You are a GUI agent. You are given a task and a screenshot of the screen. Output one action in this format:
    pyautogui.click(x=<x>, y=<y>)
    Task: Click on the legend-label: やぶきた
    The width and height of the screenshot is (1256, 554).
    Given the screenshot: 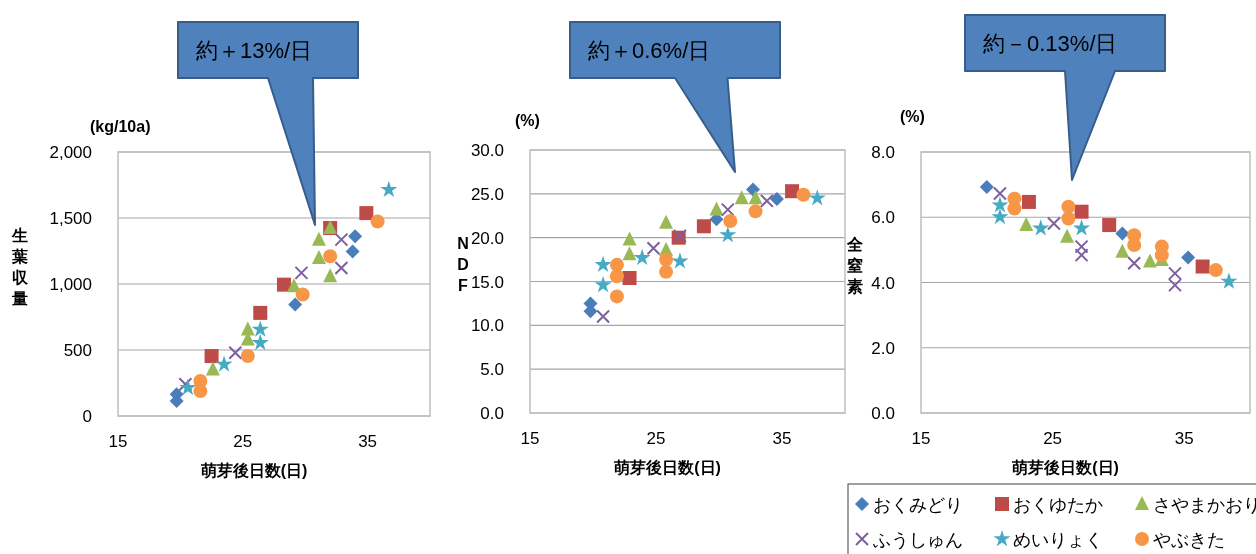 What is the action you would take?
    pyautogui.click(x=1189, y=540)
    